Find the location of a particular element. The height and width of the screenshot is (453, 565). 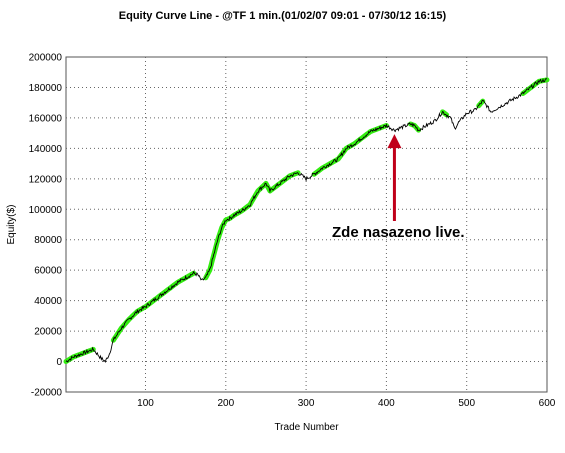

x-axis-label: Trade Number is located at coordinates (306, 427).